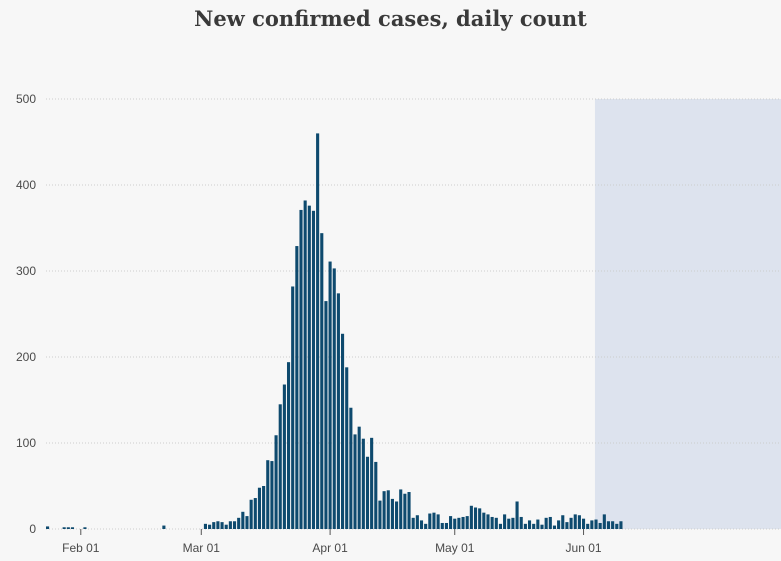 This screenshot has height=561, width=781. Describe the element at coordinates (26, 271) in the screenshot. I see `y-tick-label-300: 300` at that location.